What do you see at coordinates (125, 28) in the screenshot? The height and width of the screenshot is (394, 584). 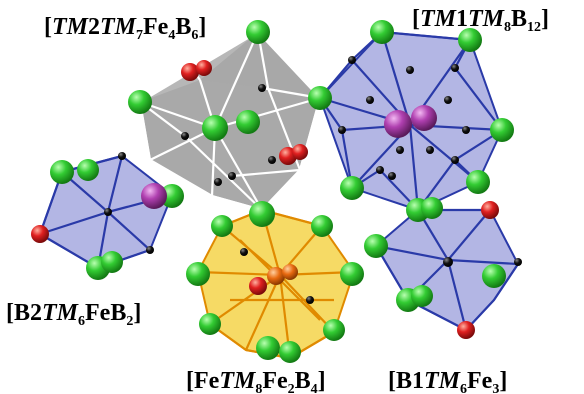 I see `label-tm2-cluster: [TM2TM7Fe4B6]` at bounding box center [125, 28].